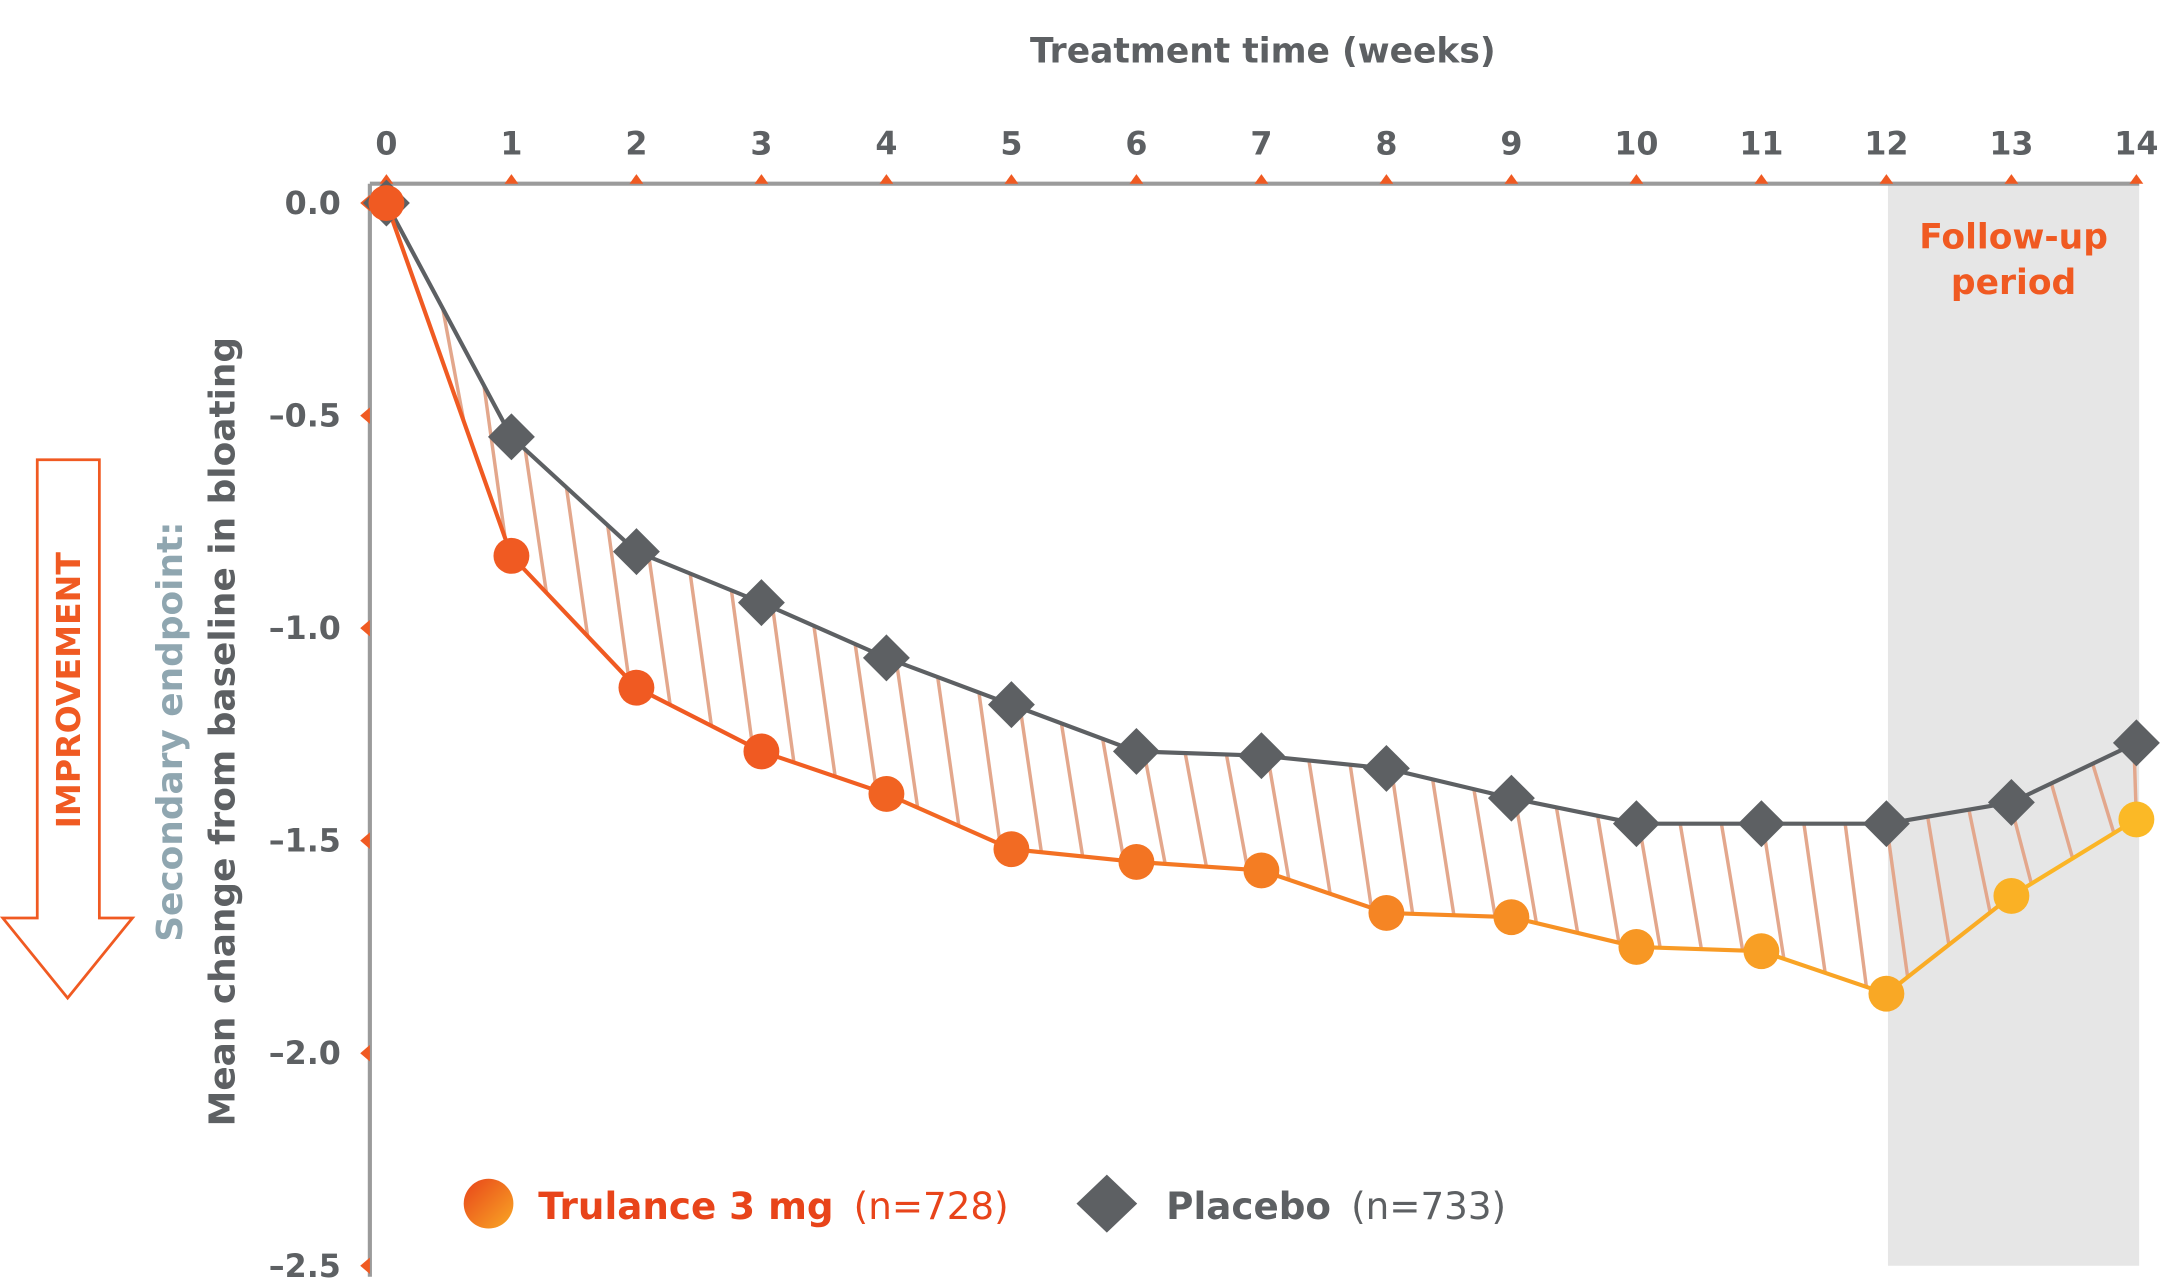 The width and height of the screenshot is (2164, 1288). Describe the element at coordinates (2013, 724) in the screenshot. I see `follow-up-region` at that location.